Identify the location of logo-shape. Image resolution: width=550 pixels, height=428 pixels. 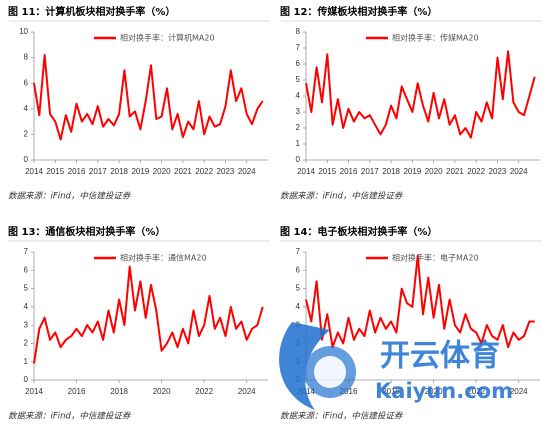
(304, 366).